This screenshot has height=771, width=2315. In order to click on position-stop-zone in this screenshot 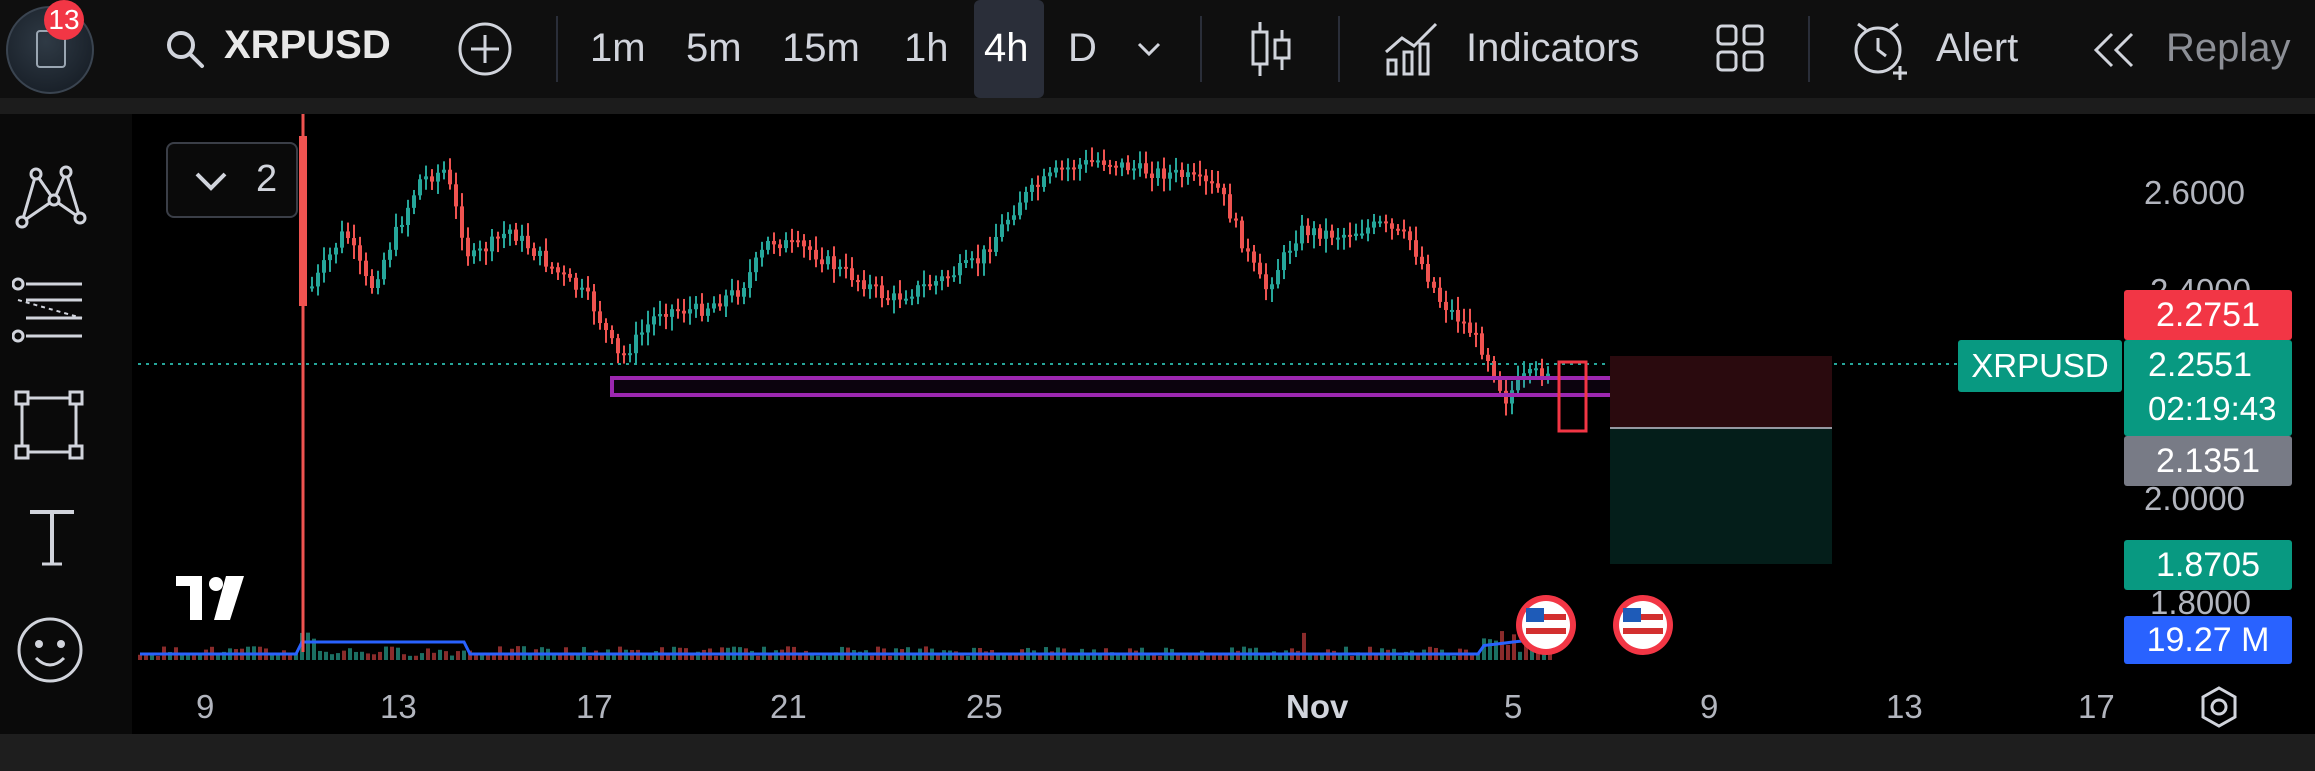, I will do `click(1721, 496)`.